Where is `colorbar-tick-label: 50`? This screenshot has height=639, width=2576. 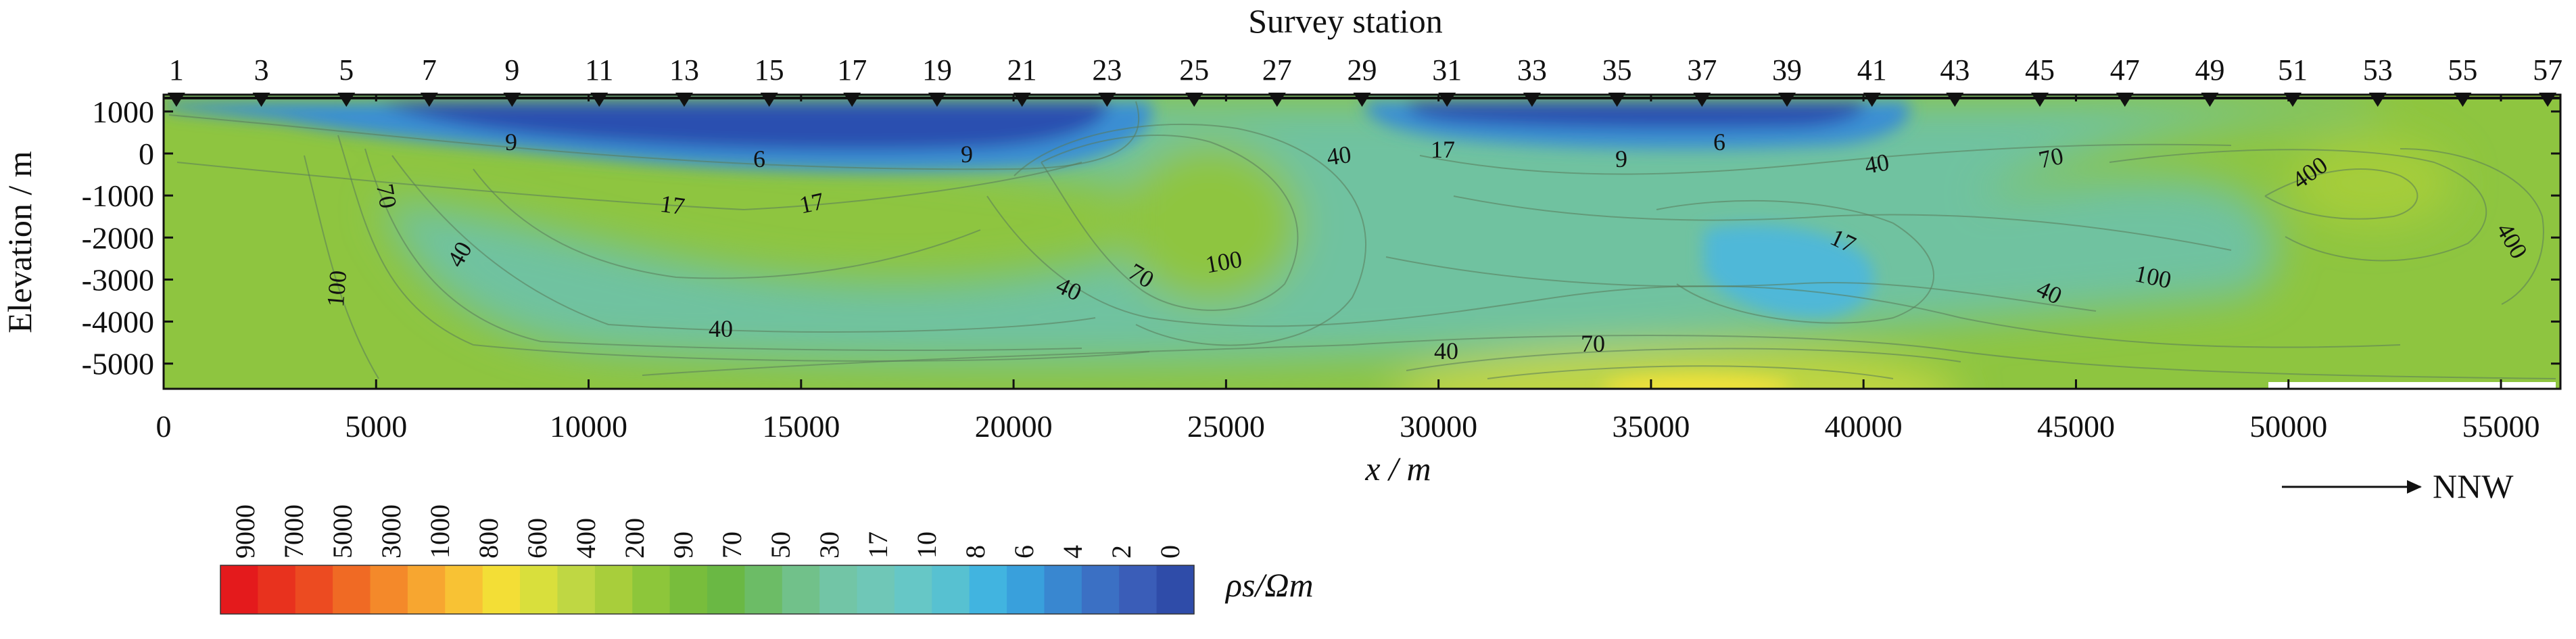 colorbar-tick-label: 50 is located at coordinates (780, 545).